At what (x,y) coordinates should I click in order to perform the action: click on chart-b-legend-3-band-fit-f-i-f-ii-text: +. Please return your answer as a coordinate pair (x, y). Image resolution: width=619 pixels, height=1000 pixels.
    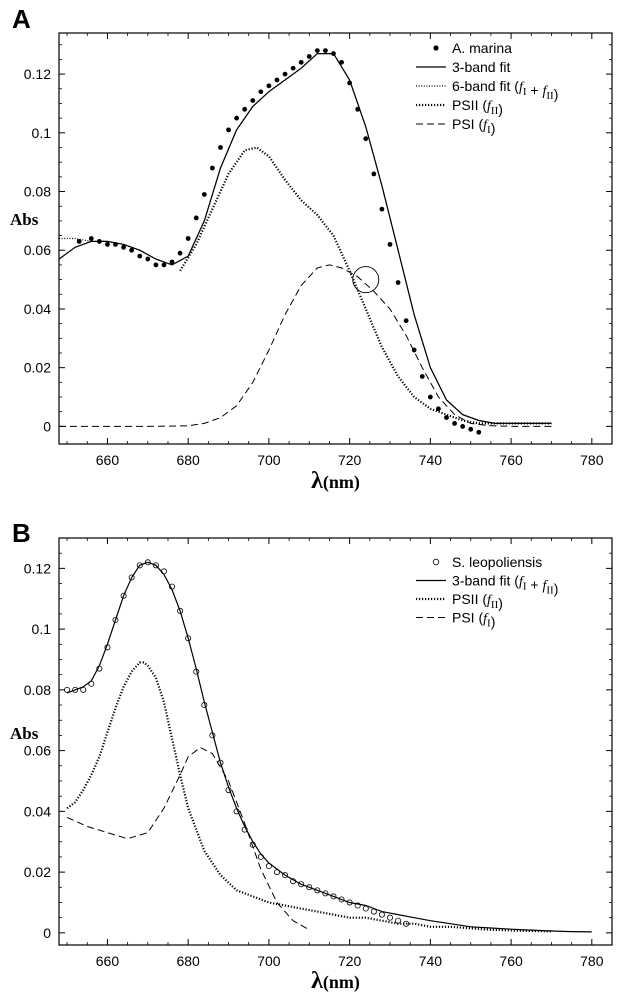
    Looking at the image, I should click on (535, 585).